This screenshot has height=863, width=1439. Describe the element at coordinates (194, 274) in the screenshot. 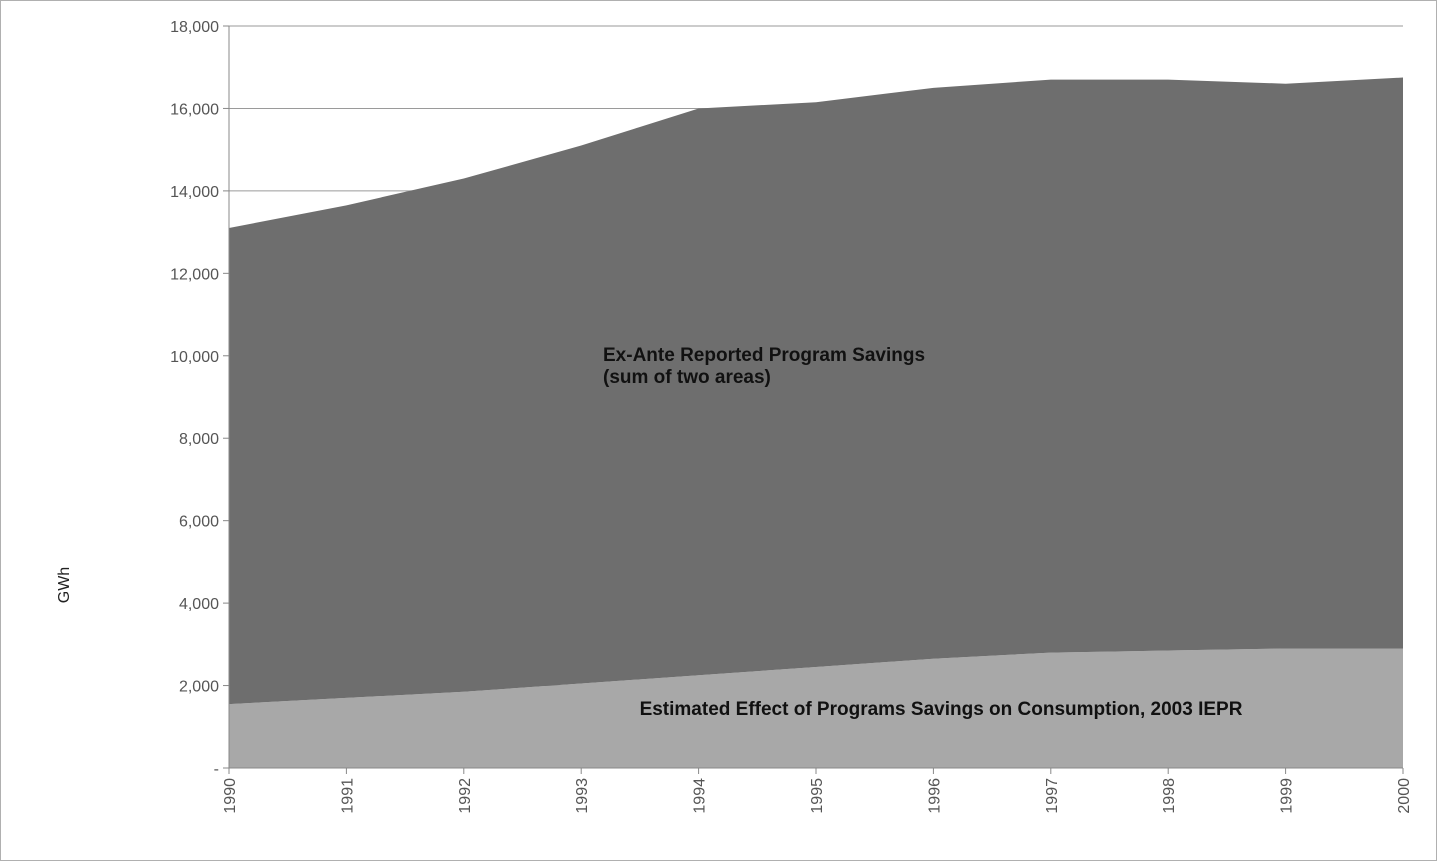

I see `y-tick-label: 12,000` at that location.